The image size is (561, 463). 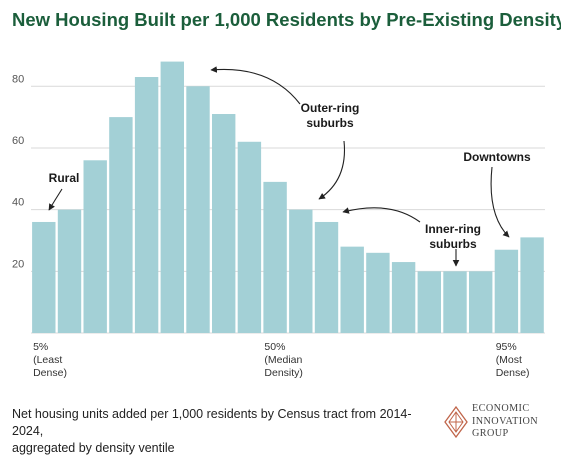 What do you see at coordinates (330, 123) in the screenshot?
I see `annotation-outer-ring: suburbs` at bounding box center [330, 123].